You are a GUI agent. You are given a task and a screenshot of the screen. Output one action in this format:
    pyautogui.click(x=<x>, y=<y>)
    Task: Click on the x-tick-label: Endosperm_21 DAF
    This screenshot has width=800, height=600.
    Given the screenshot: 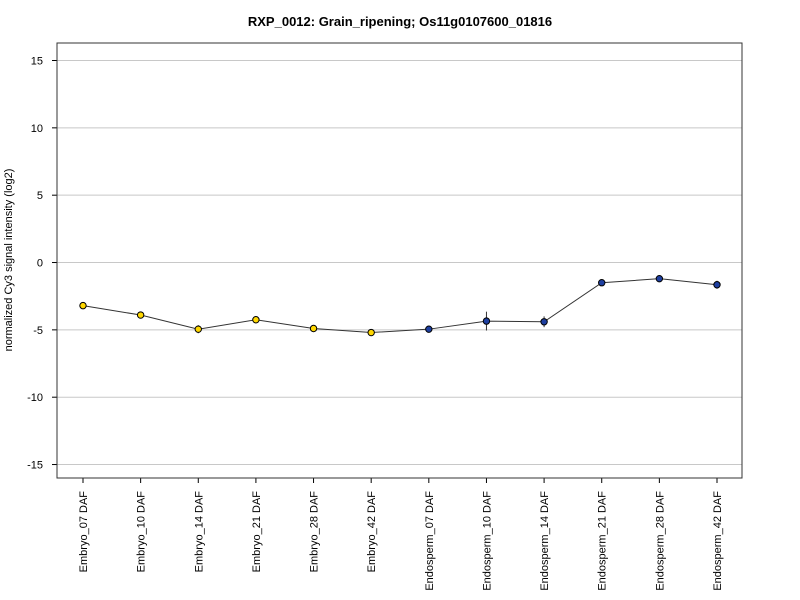 What is the action you would take?
    pyautogui.click(x=603, y=541)
    